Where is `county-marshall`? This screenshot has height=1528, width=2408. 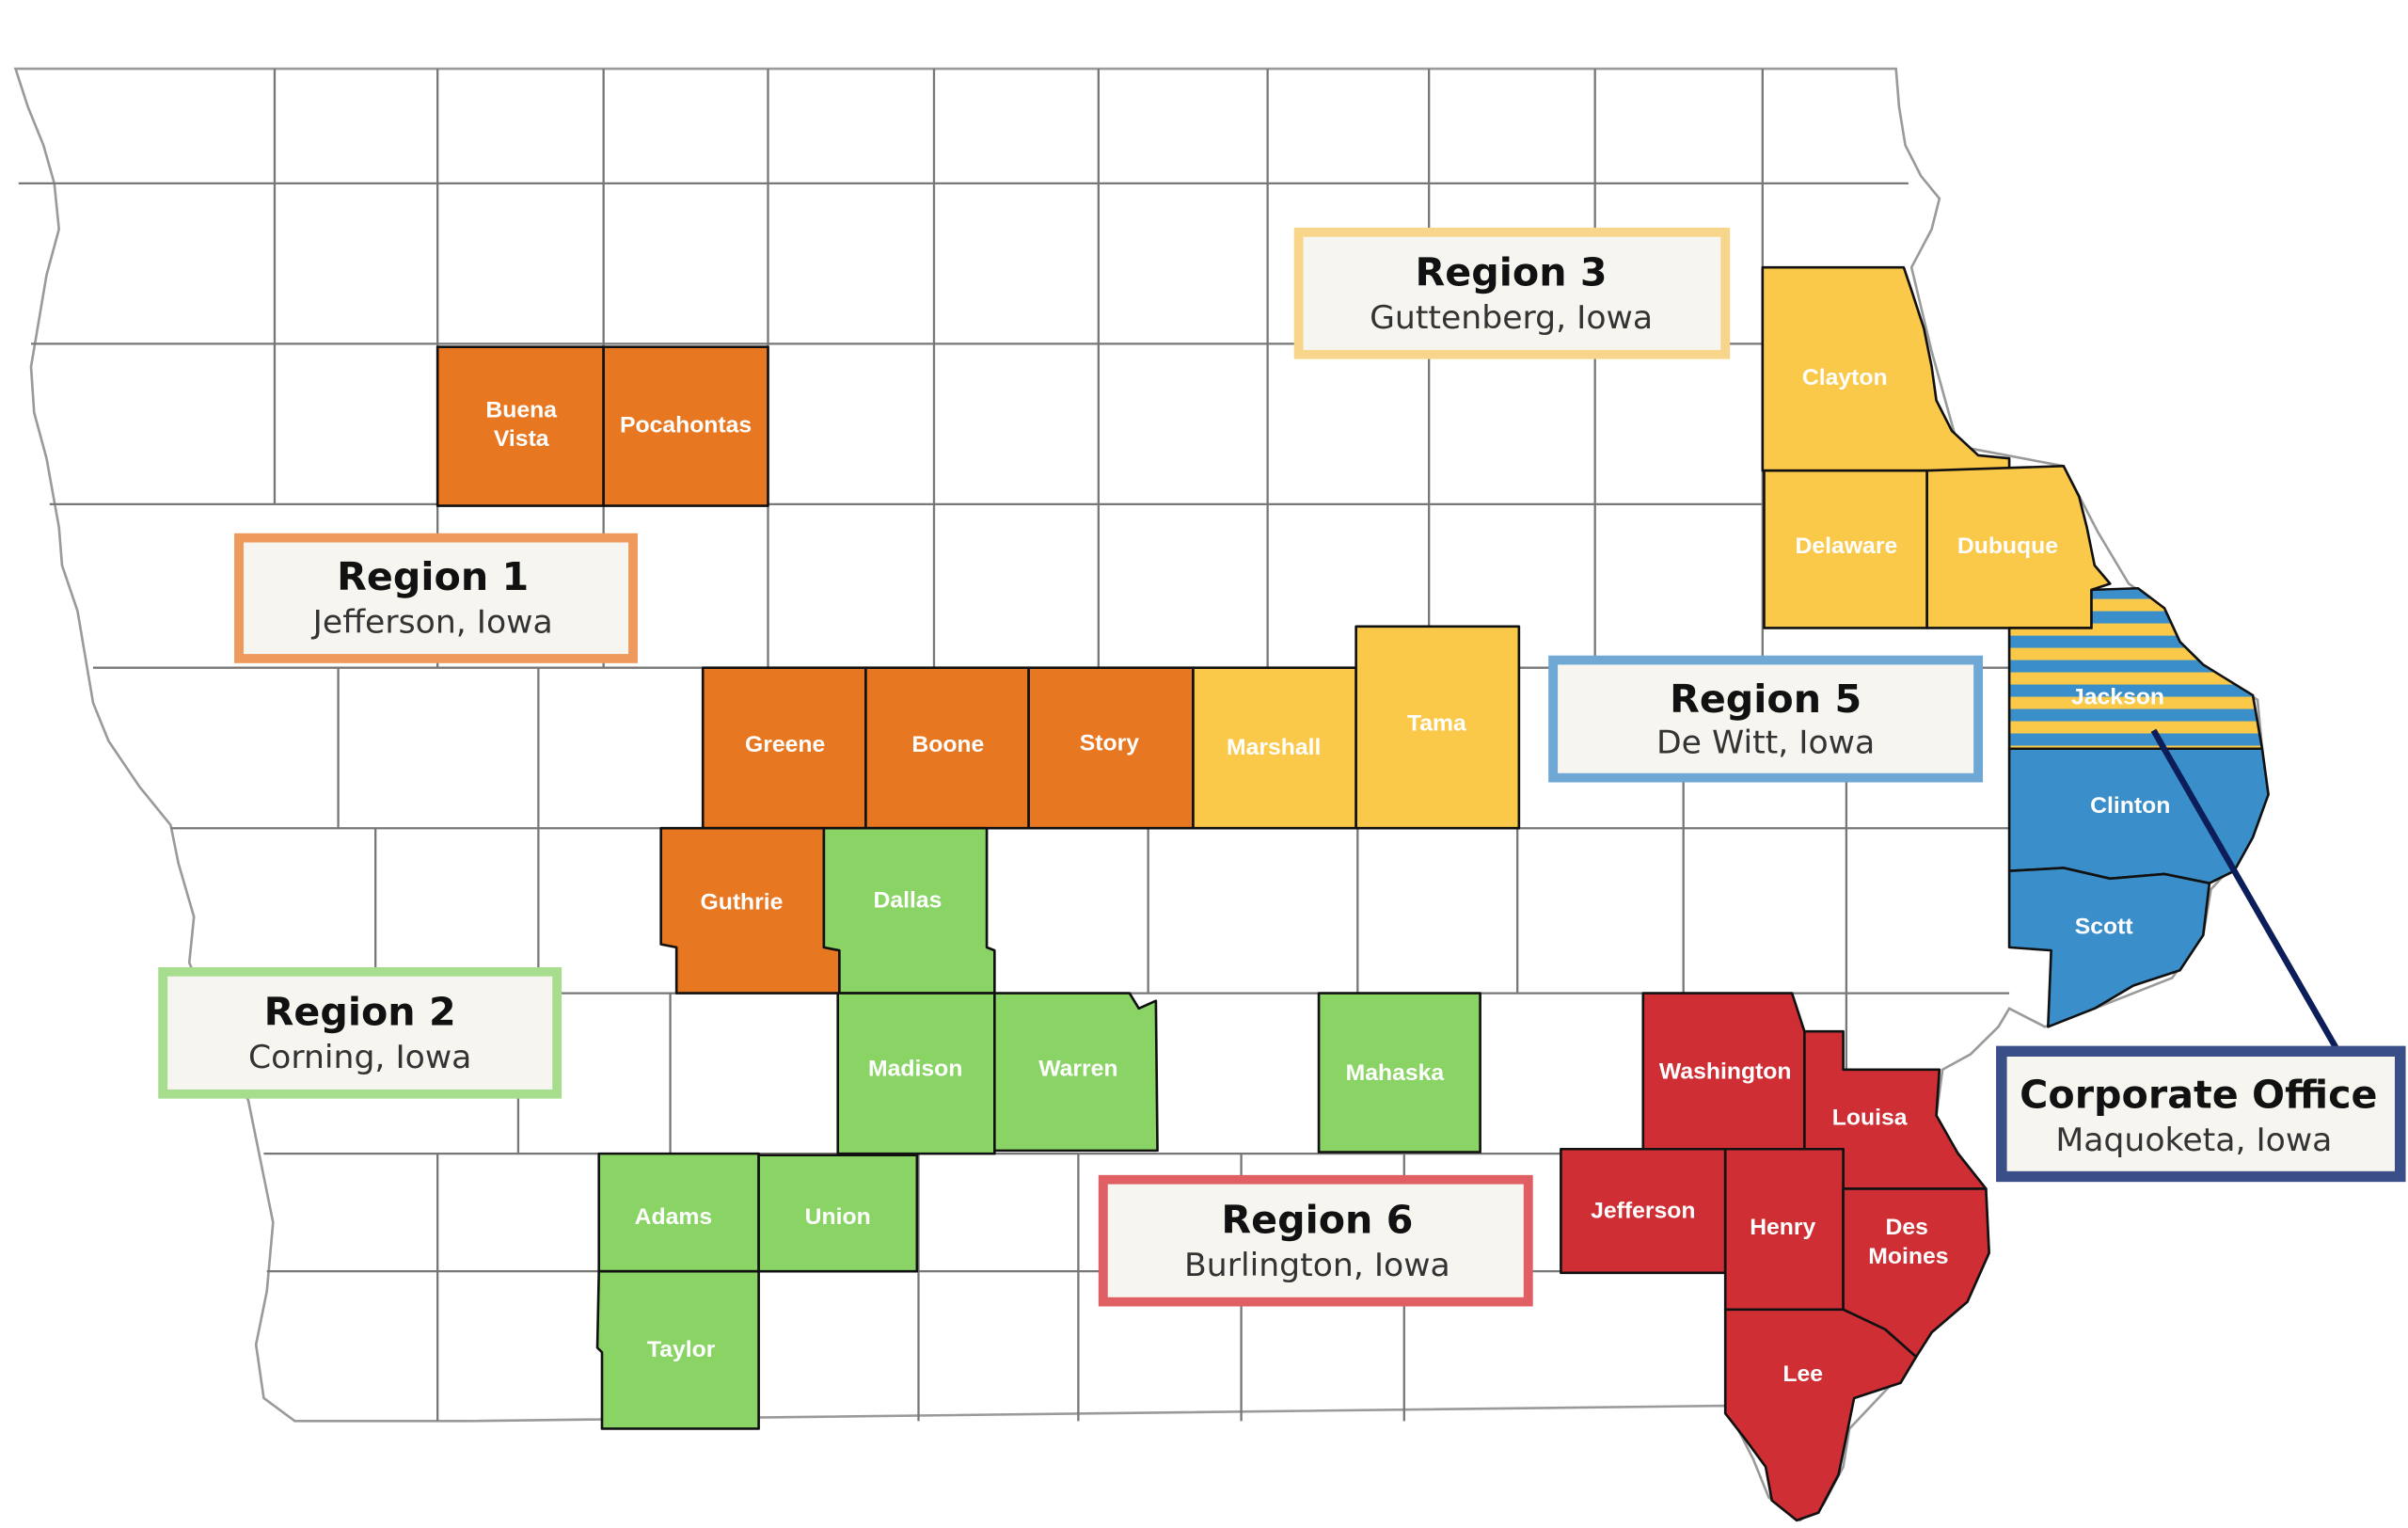
county-marshall is located at coordinates (1274, 748).